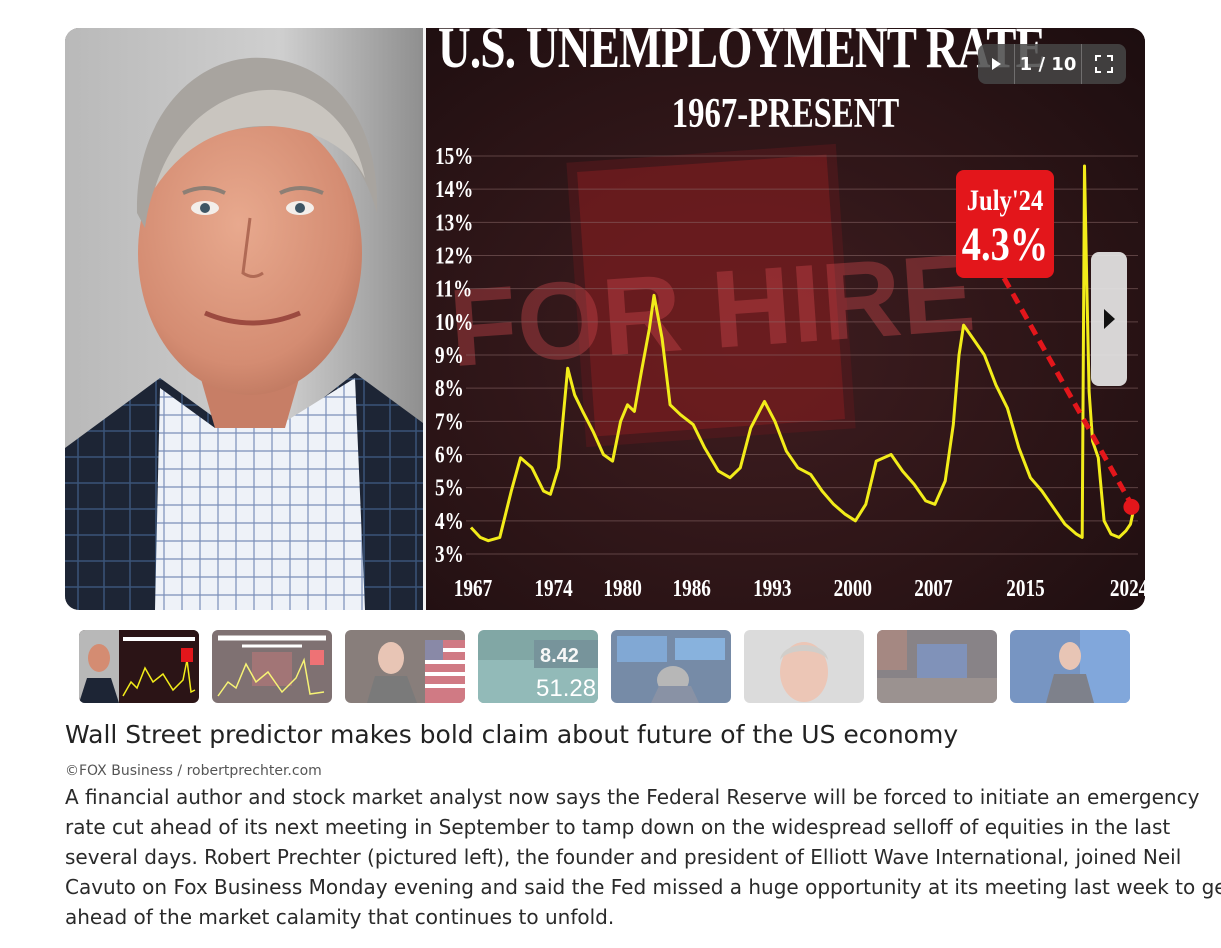  What do you see at coordinates (1005, 200) in the screenshot?
I see `callout-date: July'24` at bounding box center [1005, 200].